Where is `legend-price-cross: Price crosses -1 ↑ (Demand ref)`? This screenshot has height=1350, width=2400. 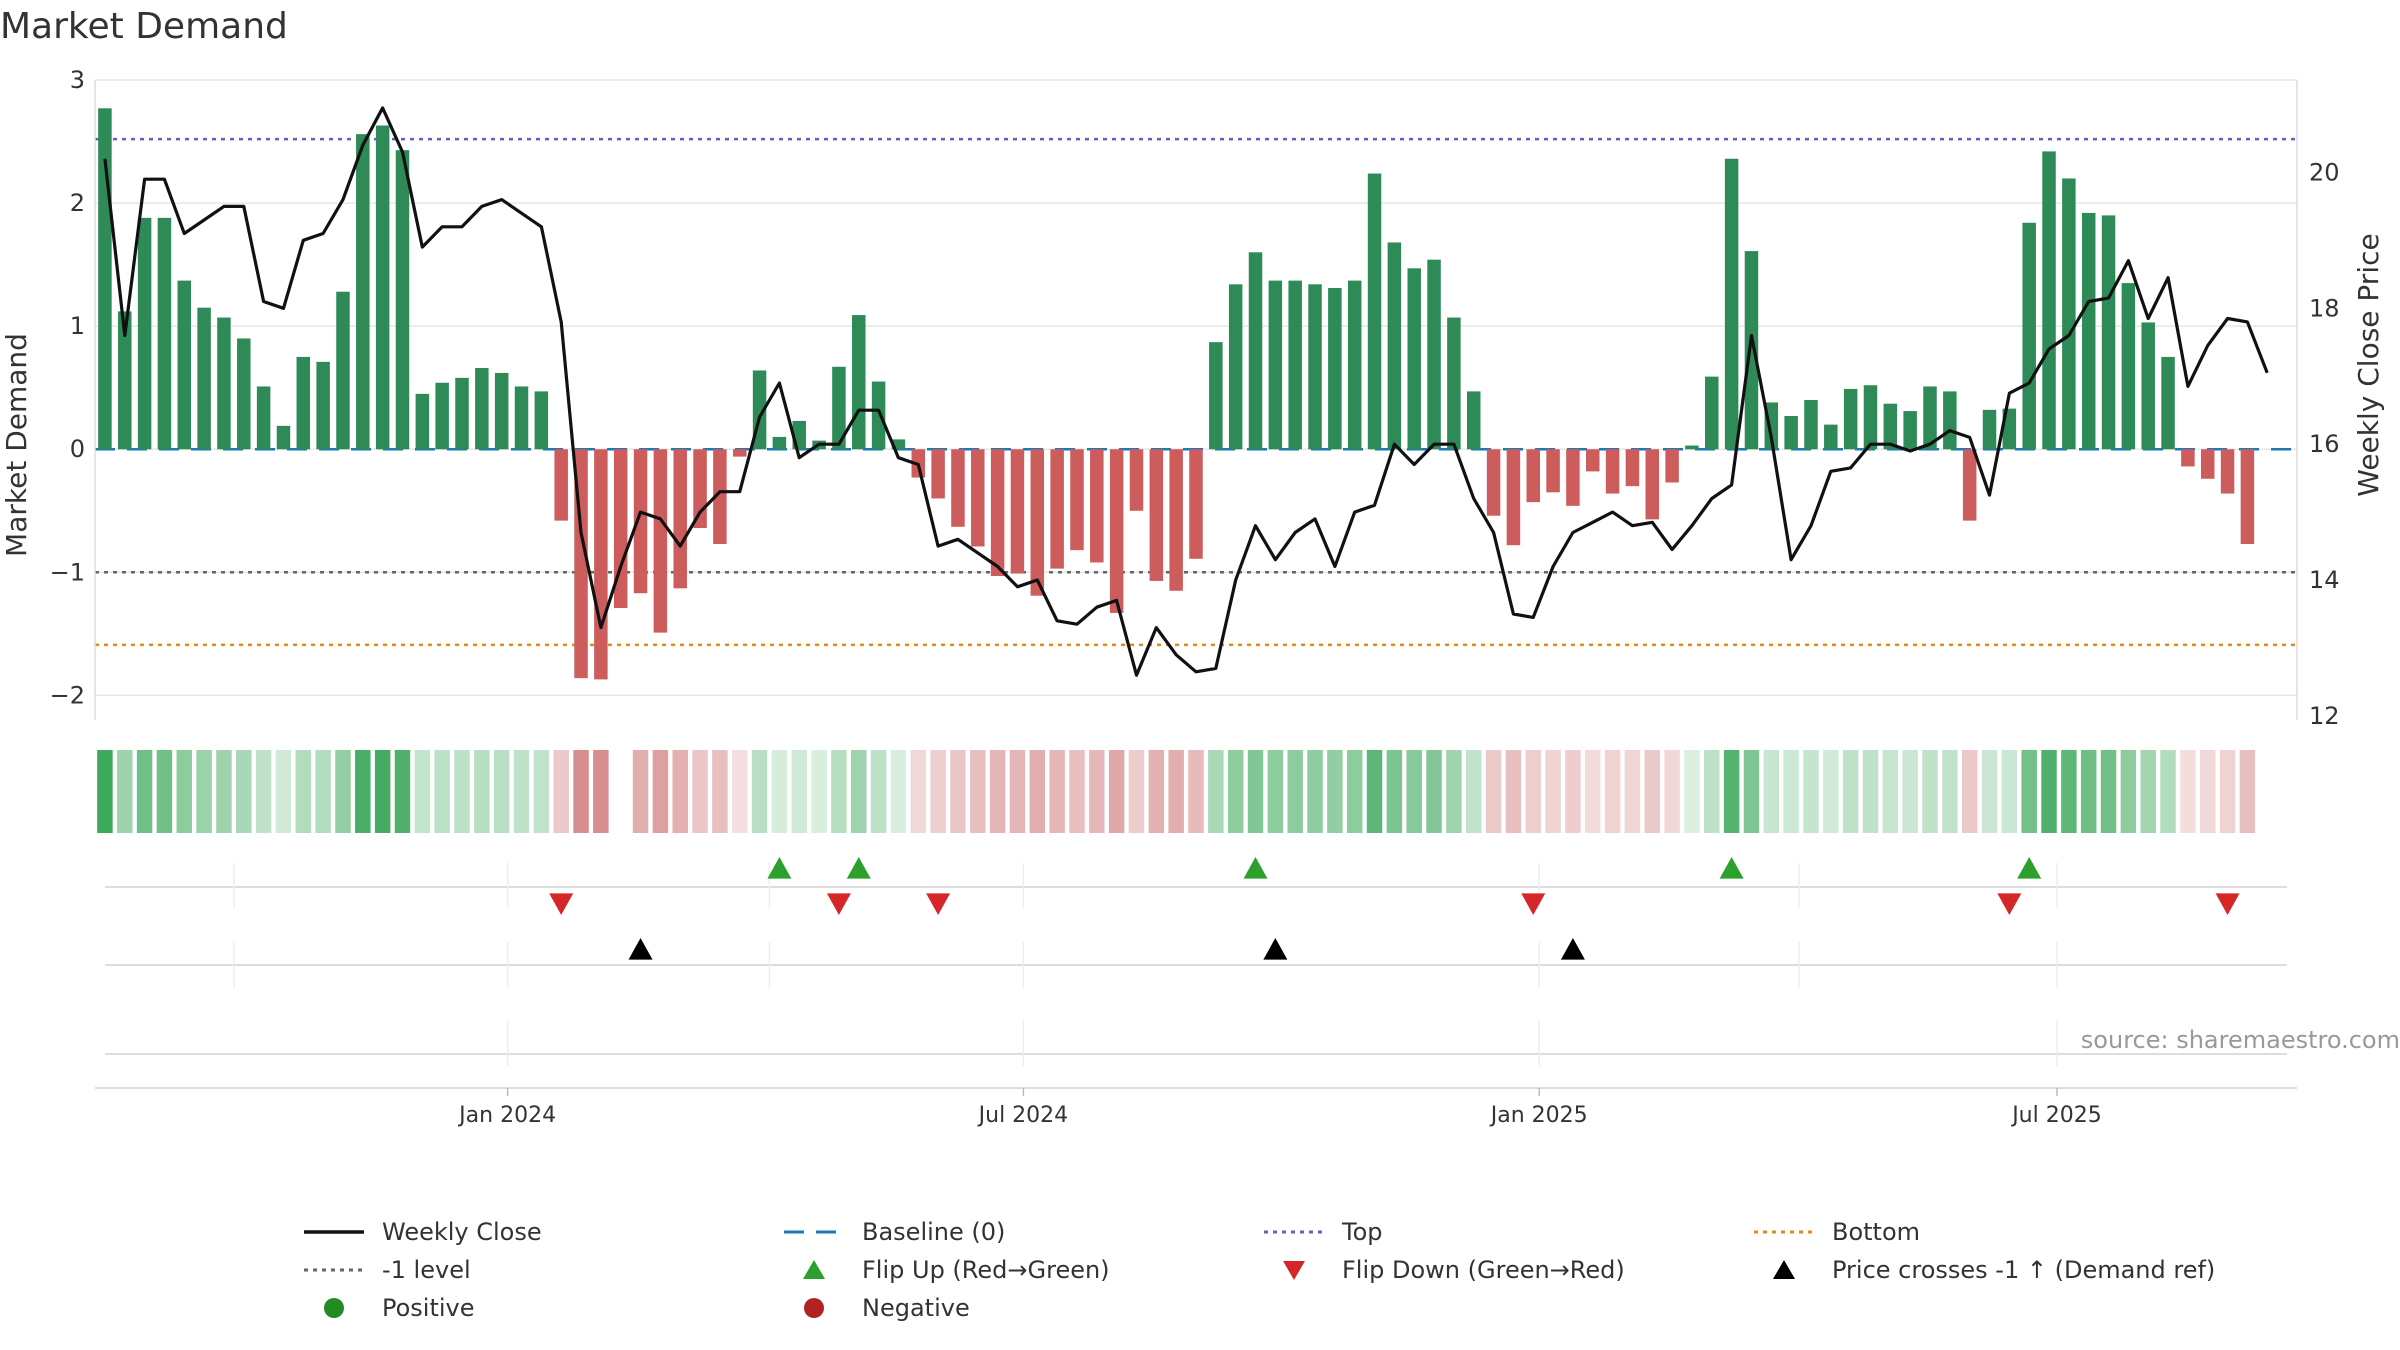
legend-price-cross: Price crosses -1 ↑ (Demand ref) is located at coordinates (1982, 1270).